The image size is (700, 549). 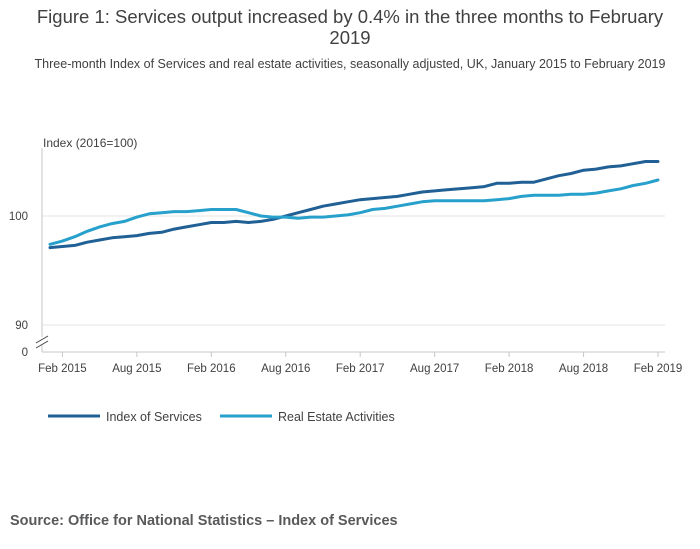 I want to click on y-tick-label: 100, so click(x=18, y=217).